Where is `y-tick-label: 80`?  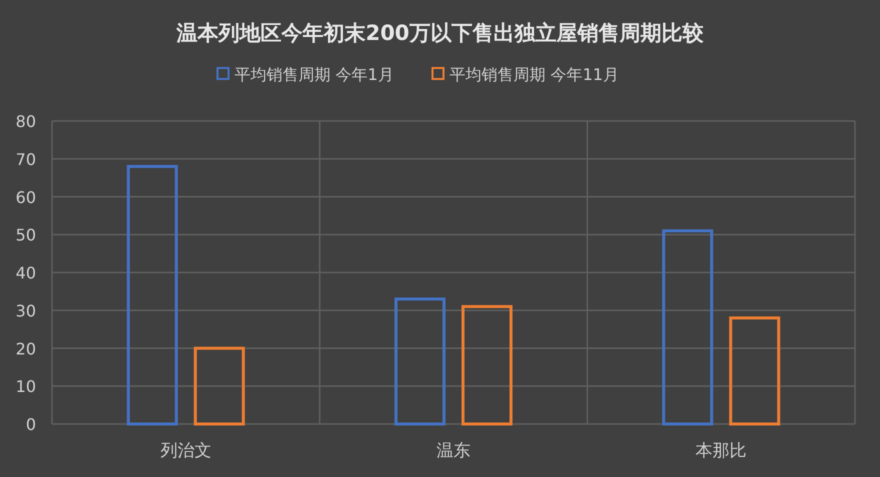
y-tick-label: 80 is located at coordinates (26, 121).